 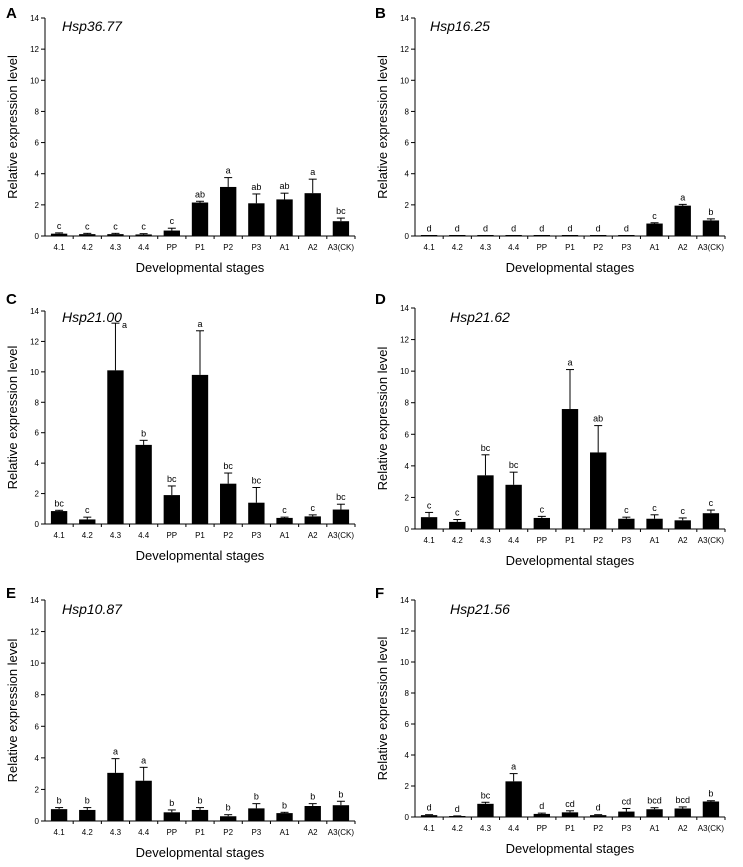 I want to click on panel-letter: F, so click(x=379, y=593).